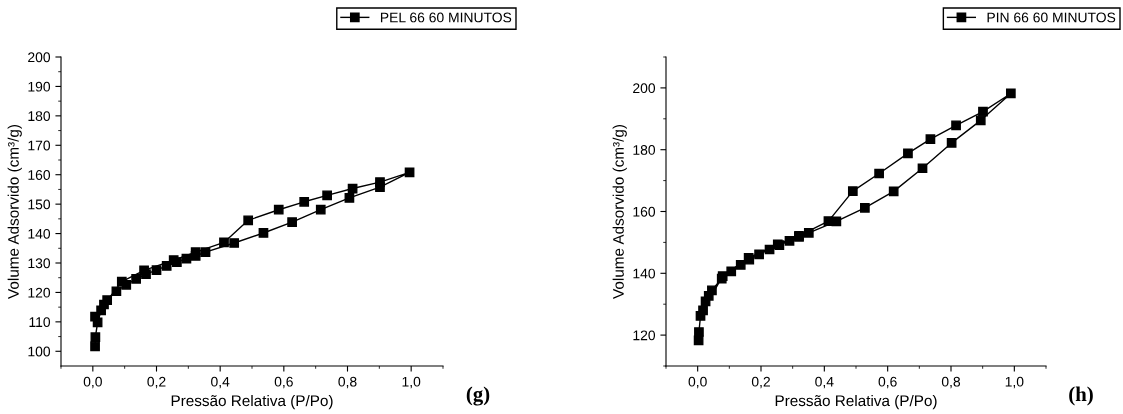 The height and width of the screenshot is (414, 1123). What do you see at coordinates (40, 322) in the screenshot?
I see `y-tick-label: 110` at bounding box center [40, 322].